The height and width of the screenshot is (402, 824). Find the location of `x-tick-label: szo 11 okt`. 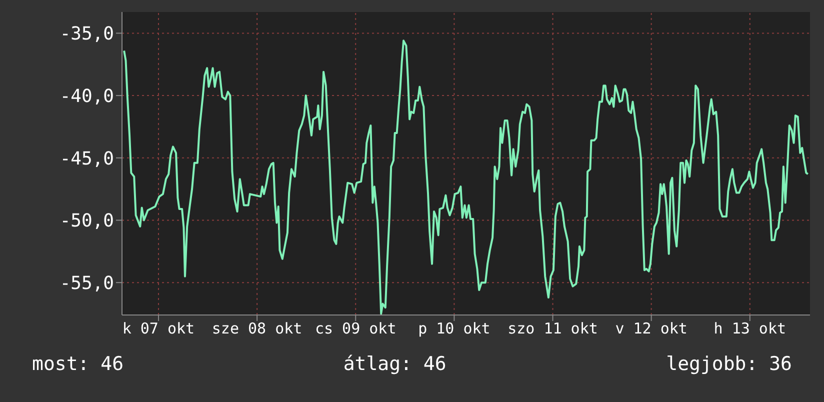

x-tick-label: szo 11 okt is located at coordinates (553, 329).